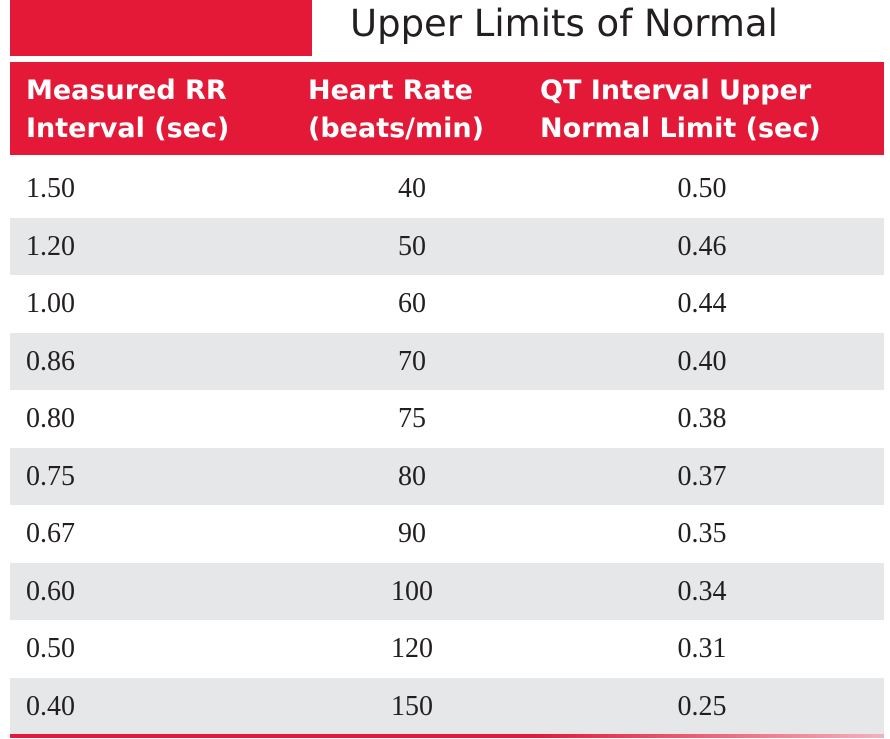 The height and width of the screenshot is (739, 890). I want to click on column-header: QT Interval Upper Normal Limit (sec), so click(680, 110).